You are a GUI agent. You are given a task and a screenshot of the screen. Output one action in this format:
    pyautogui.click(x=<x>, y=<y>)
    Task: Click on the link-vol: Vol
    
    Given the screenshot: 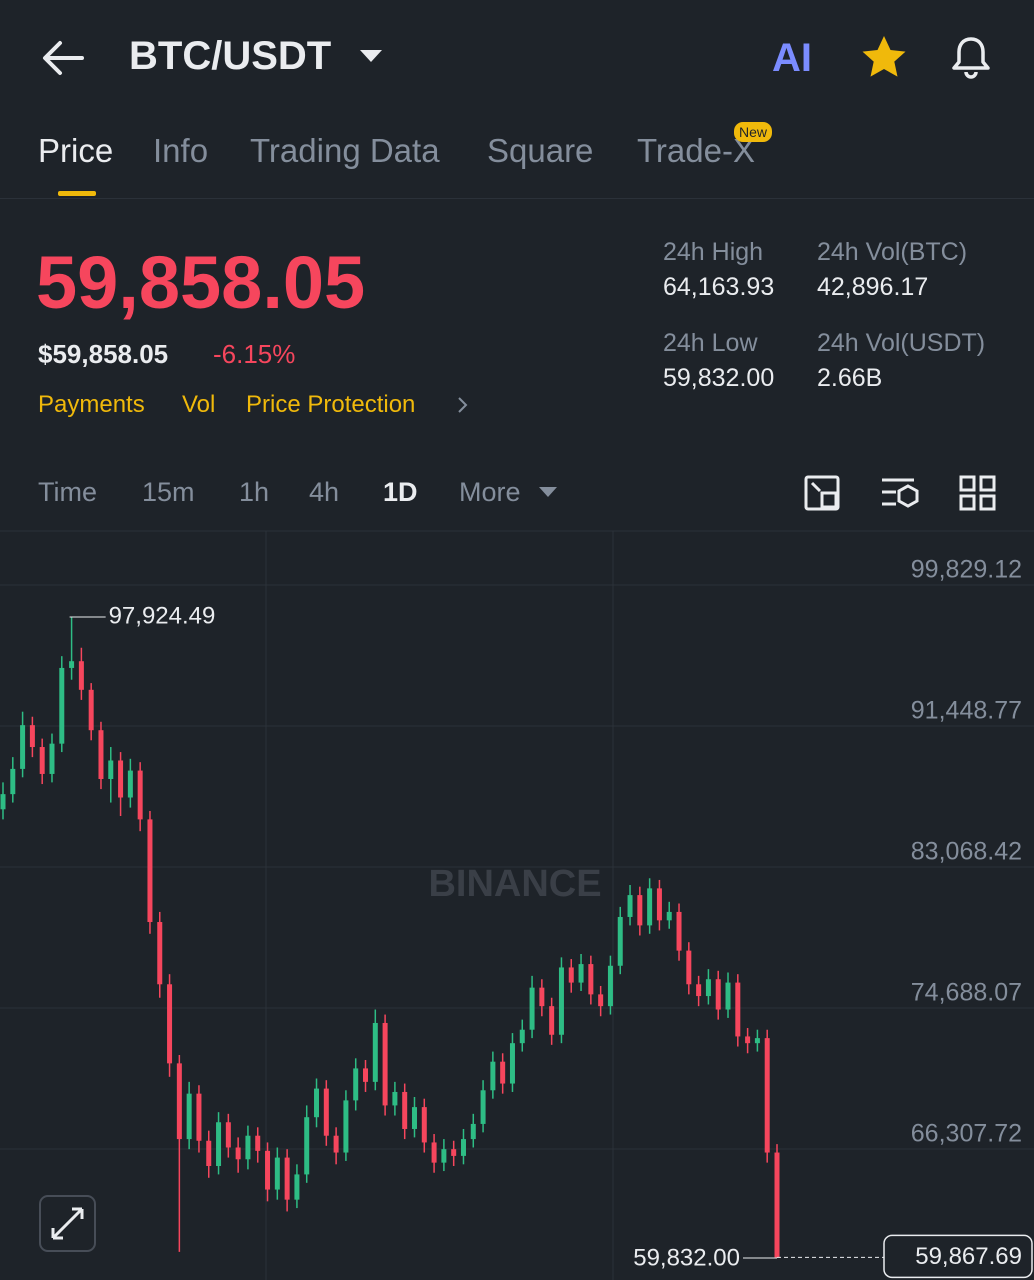 What is the action you would take?
    pyautogui.click(x=199, y=404)
    